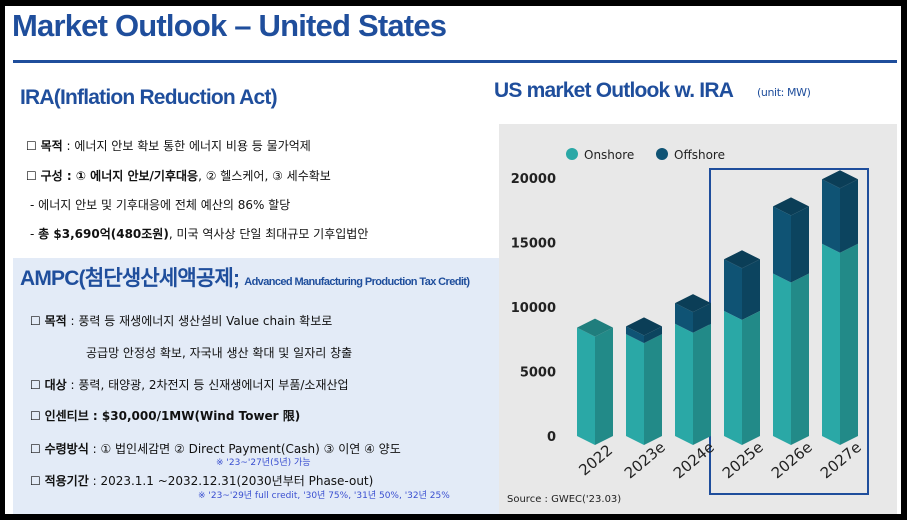 The width and height of the screenshot is (907, 520). What do you see at coordinates (743, 460) in the screenshot?
I see `x-tick-label: 2025e` at bounding box center [743, 460].